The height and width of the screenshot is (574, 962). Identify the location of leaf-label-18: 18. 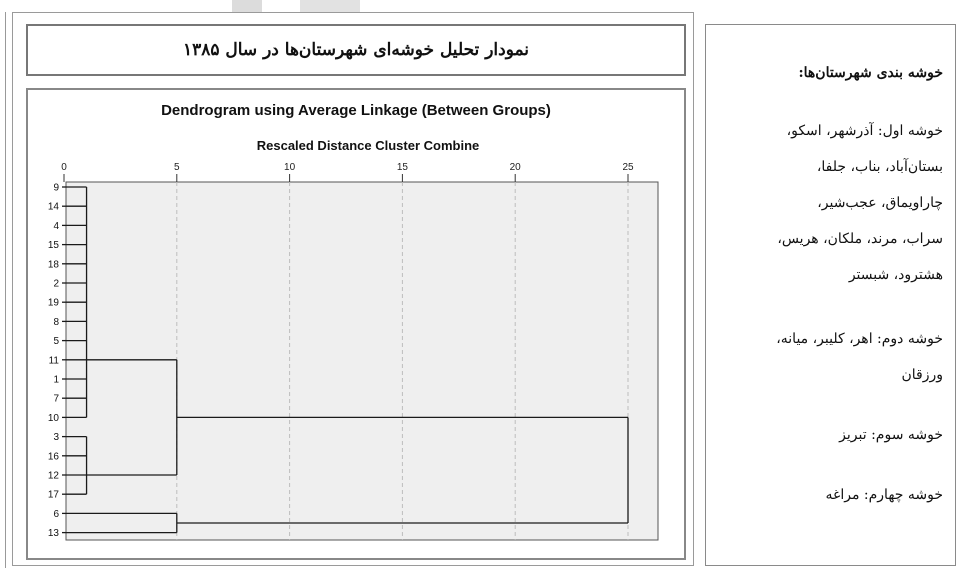
(54, 264).